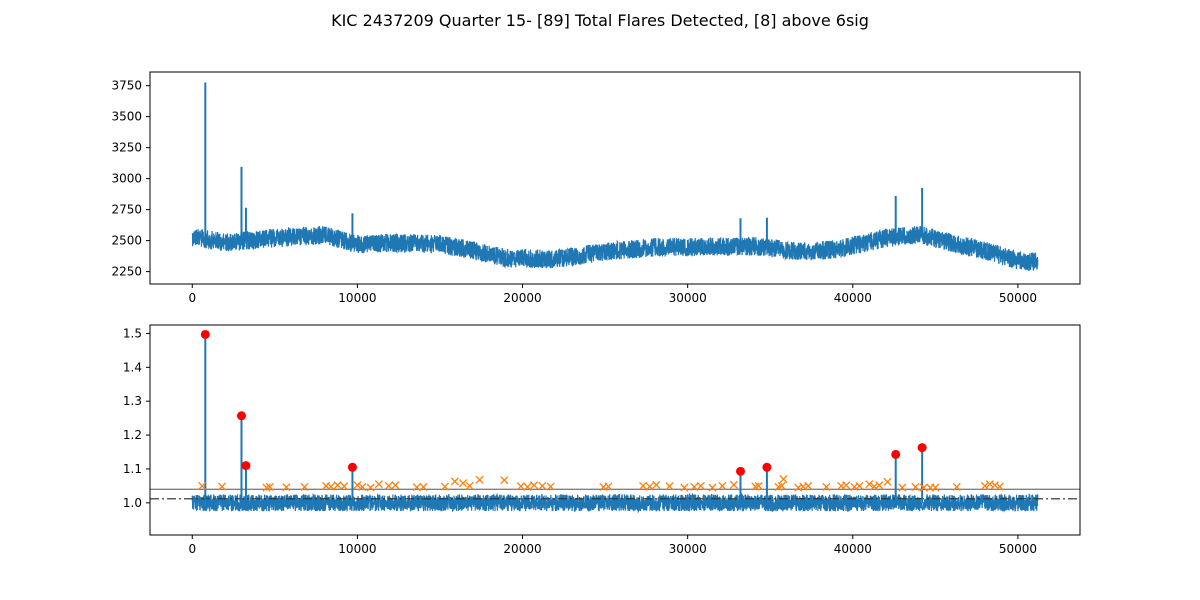 This screenshot has width=1200, height=600. I want to click on y-tick-label: 1.5, so click(132, 333).